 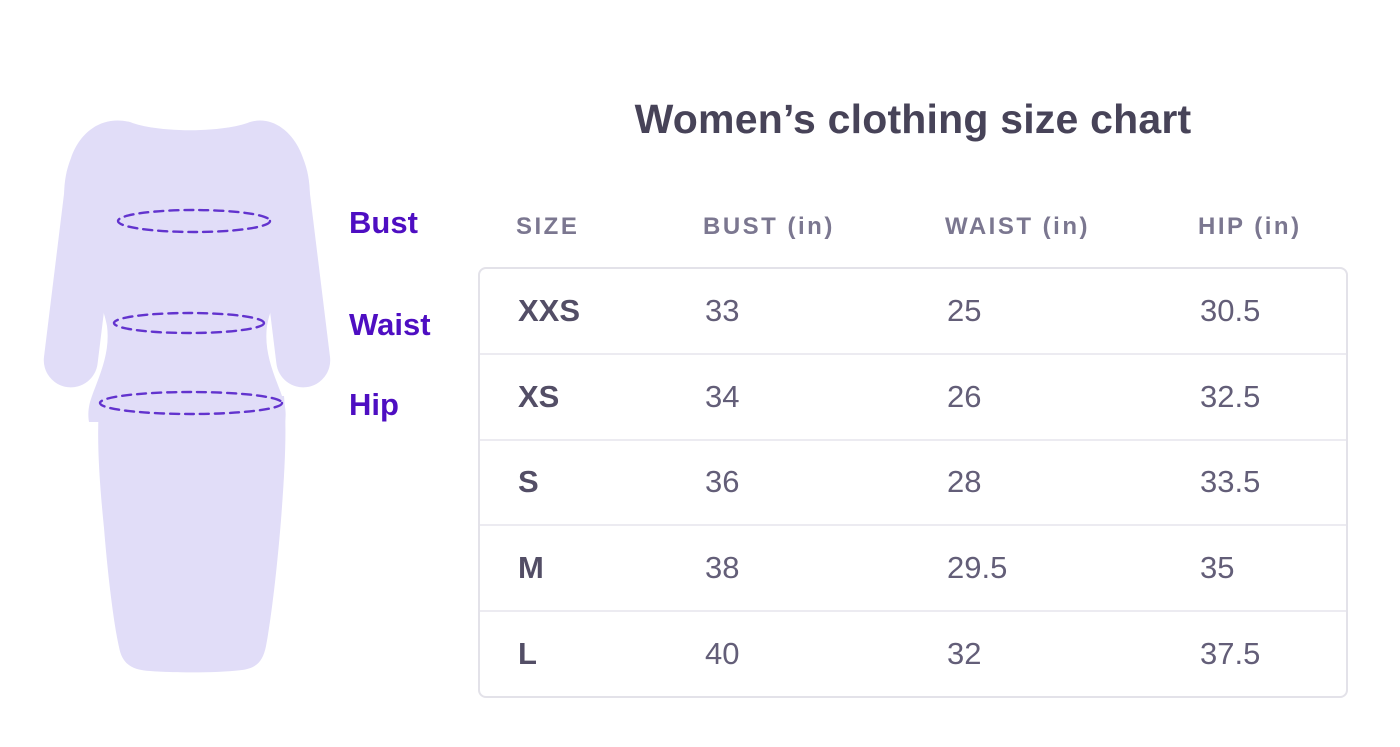 I want to click on table-row: XS 34 26 32.5, so click(x=913, y=395).